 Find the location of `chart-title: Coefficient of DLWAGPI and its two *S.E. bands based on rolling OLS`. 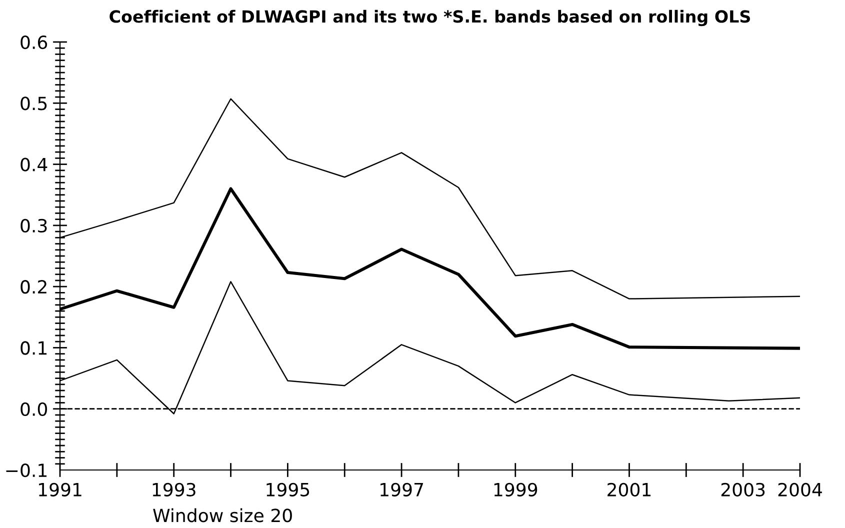

chart-title: Coefficient of DLWAGPI and its two *S.E. bands based on rolling OLS is located at coordinates (430, 18).